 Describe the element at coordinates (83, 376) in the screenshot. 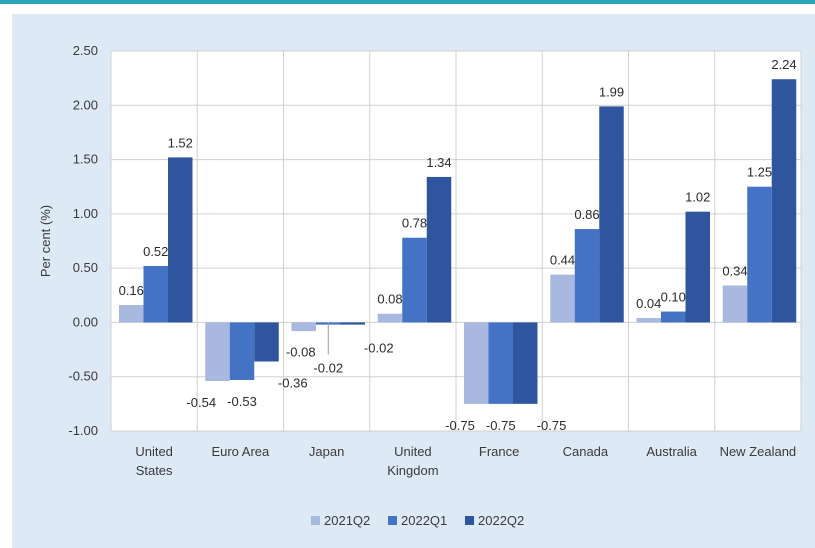

I see `y-tick-label: -0.50` at that location.